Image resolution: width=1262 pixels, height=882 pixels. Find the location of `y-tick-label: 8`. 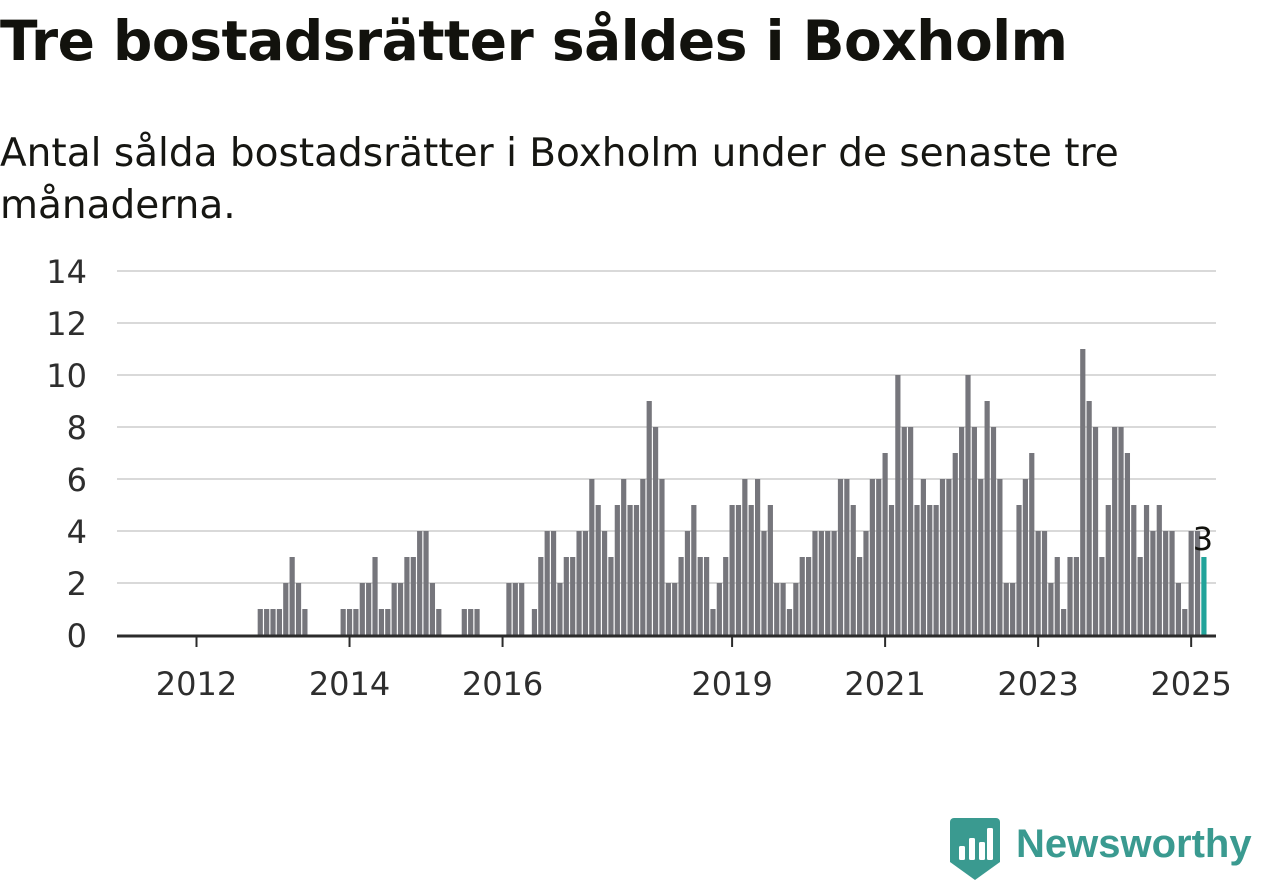

y-tick-label: 8 is located at coordinates (77, 428).